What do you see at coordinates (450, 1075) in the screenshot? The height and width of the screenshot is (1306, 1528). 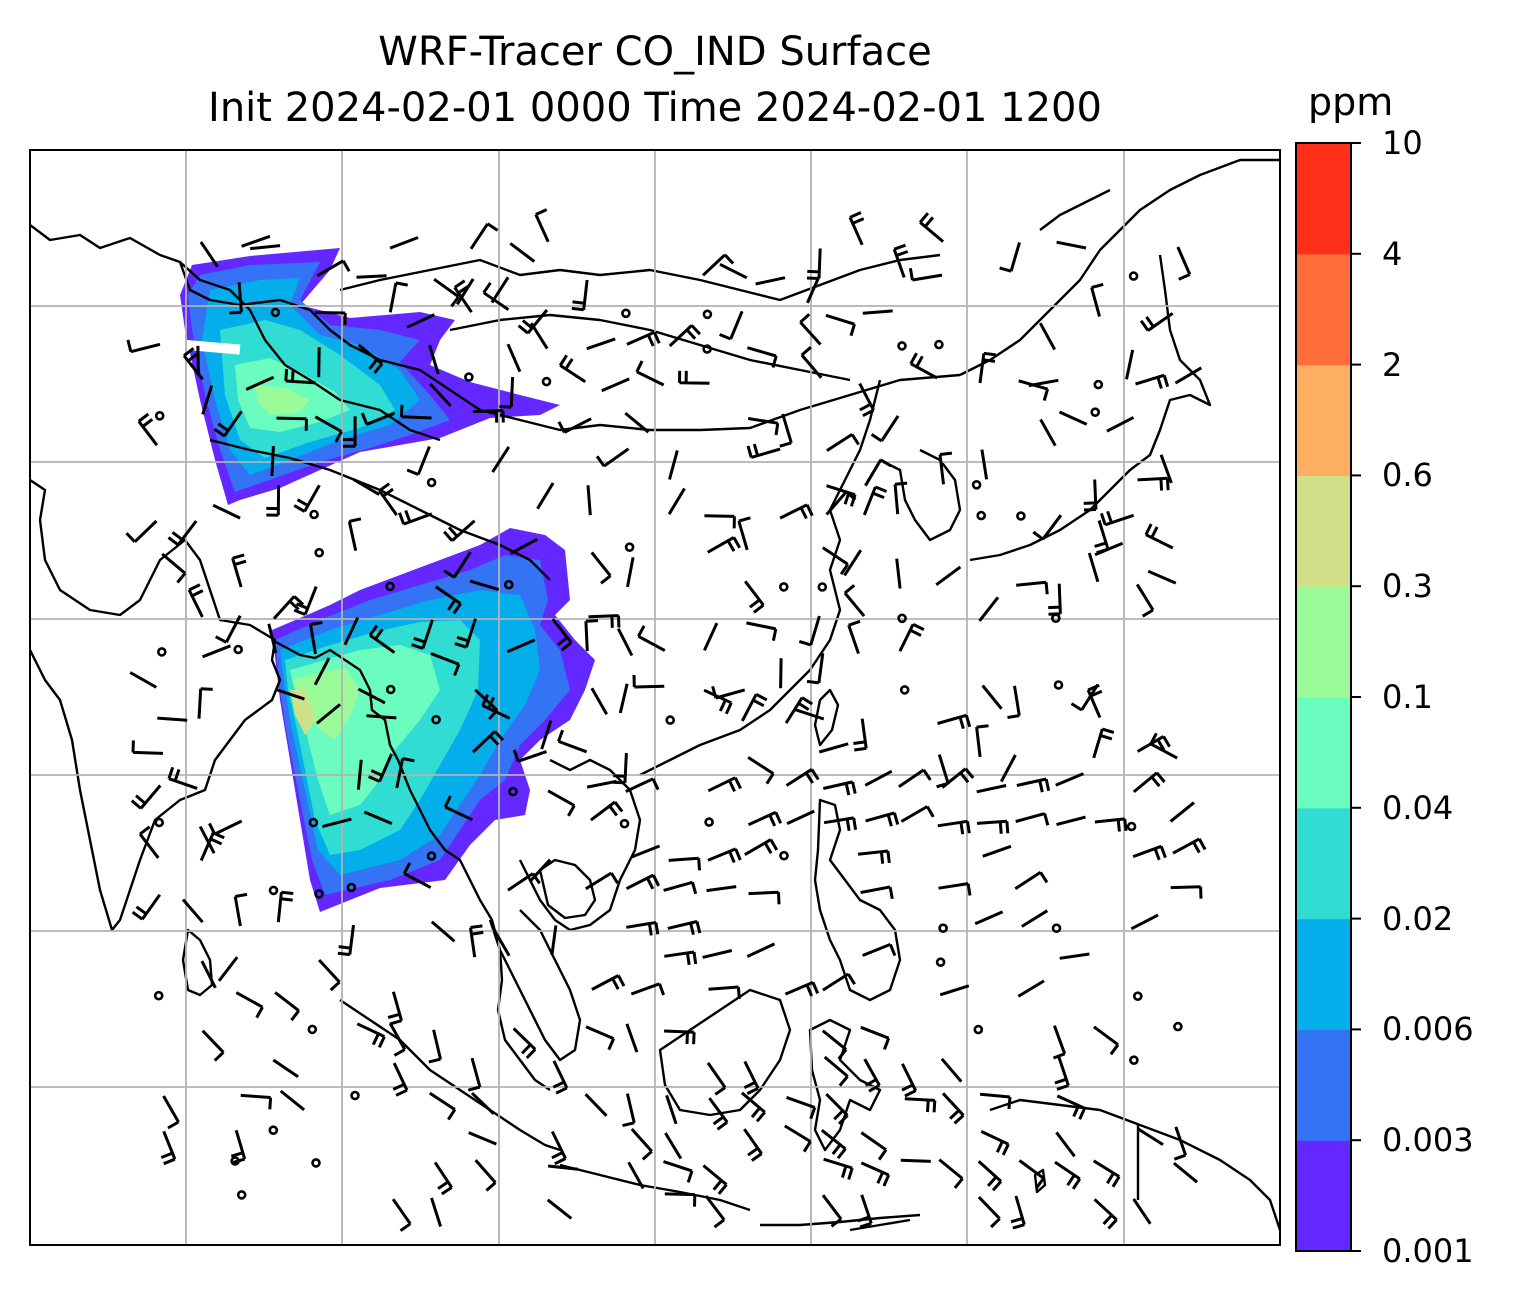 I see `coastline-sumatra` at bounding box center [450, 1075].